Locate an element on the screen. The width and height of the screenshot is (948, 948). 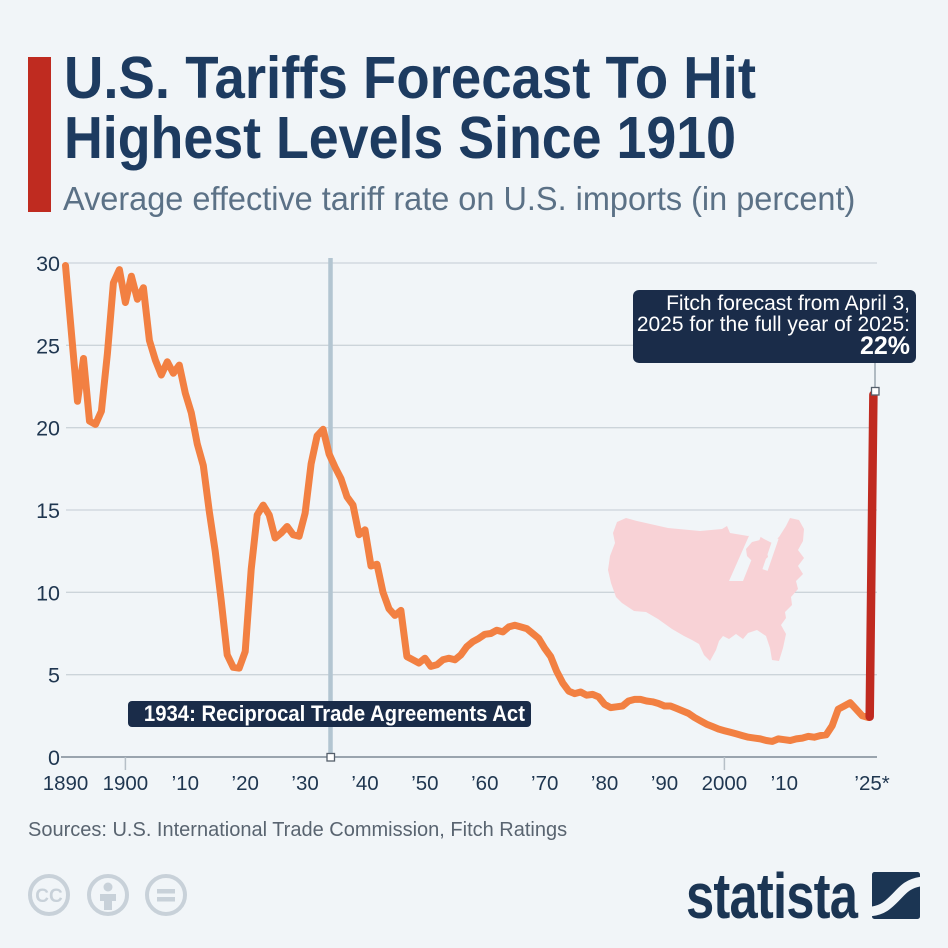
svg-text: ’90 is located at coordinates (664, 783).